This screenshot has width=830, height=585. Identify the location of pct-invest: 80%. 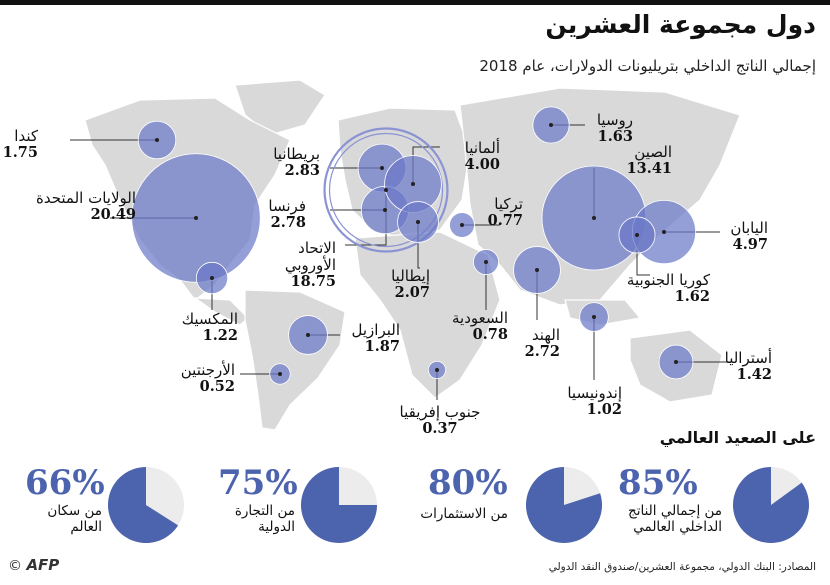
(468, 483).